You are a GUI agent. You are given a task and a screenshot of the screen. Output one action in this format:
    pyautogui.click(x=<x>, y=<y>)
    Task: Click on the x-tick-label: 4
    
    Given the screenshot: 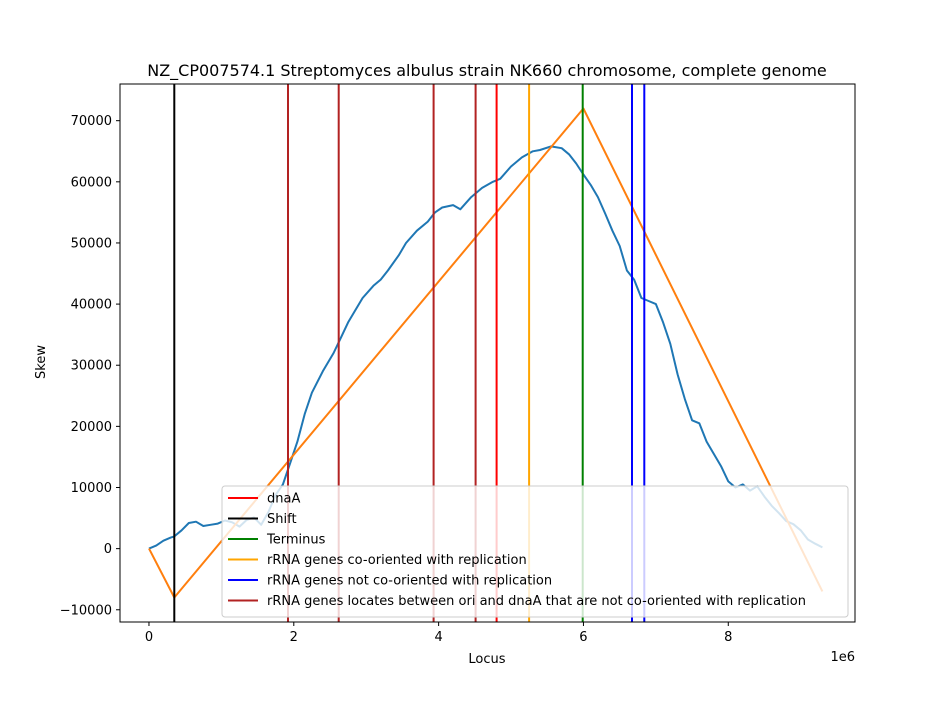 What is the action you would take?
    pyautogui.click(x=438, y=637)
    